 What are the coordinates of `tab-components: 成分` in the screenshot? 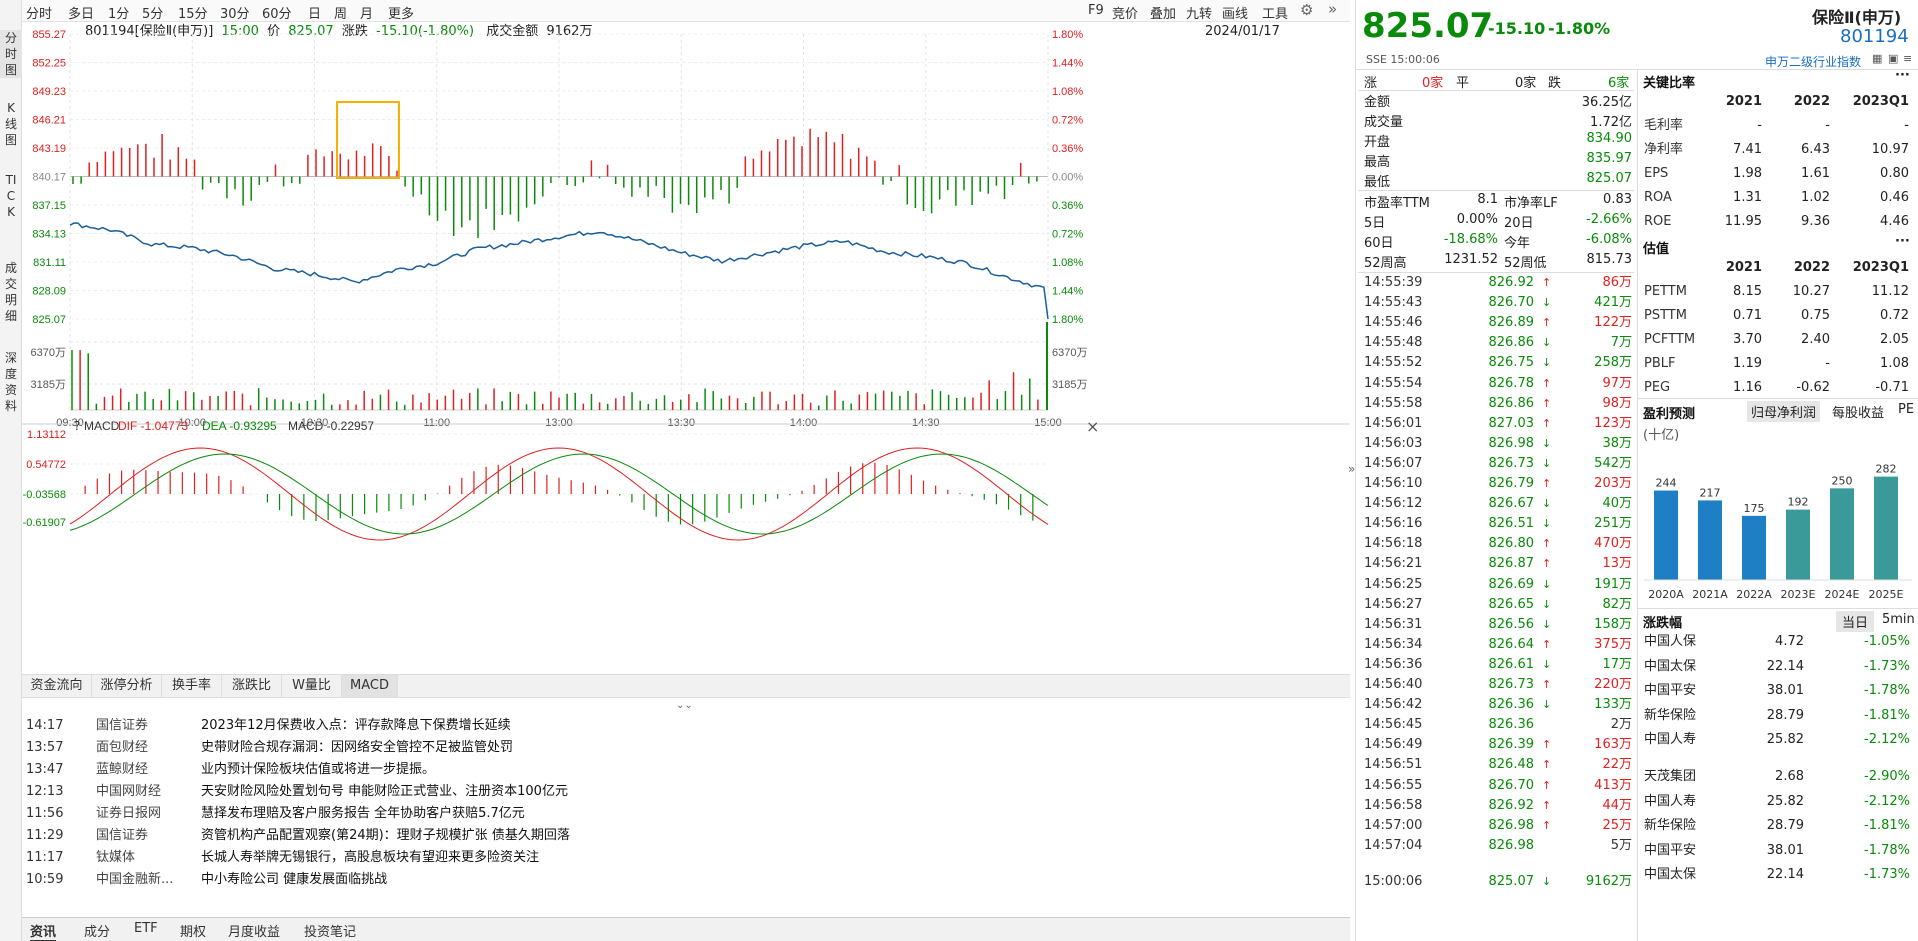 It's located at (97, 932).